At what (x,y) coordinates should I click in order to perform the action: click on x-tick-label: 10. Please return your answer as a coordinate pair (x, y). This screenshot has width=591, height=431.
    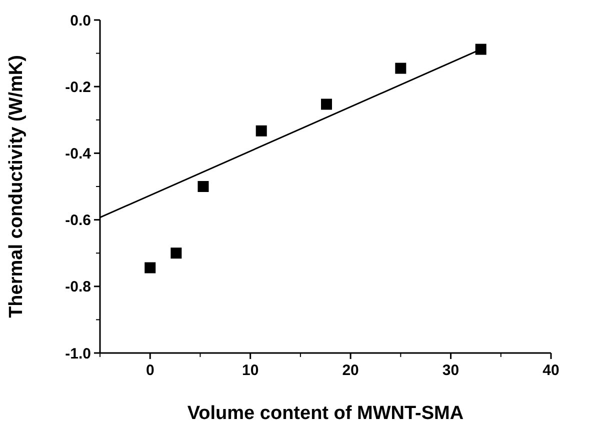
    Looking at the image, I should click on (250, 370).